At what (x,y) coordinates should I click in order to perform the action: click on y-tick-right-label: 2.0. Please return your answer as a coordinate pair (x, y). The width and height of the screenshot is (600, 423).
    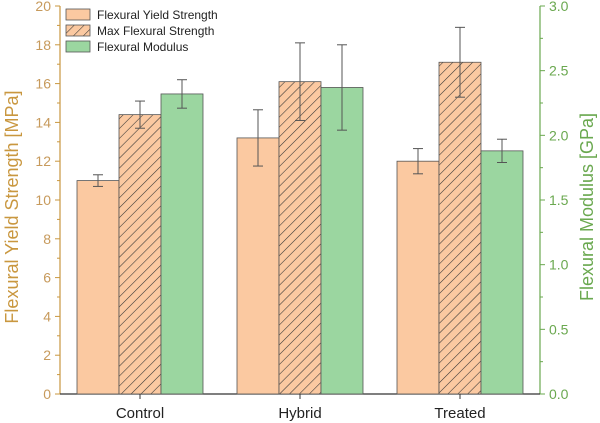
    Looking at the image, I should click on (559, 135).